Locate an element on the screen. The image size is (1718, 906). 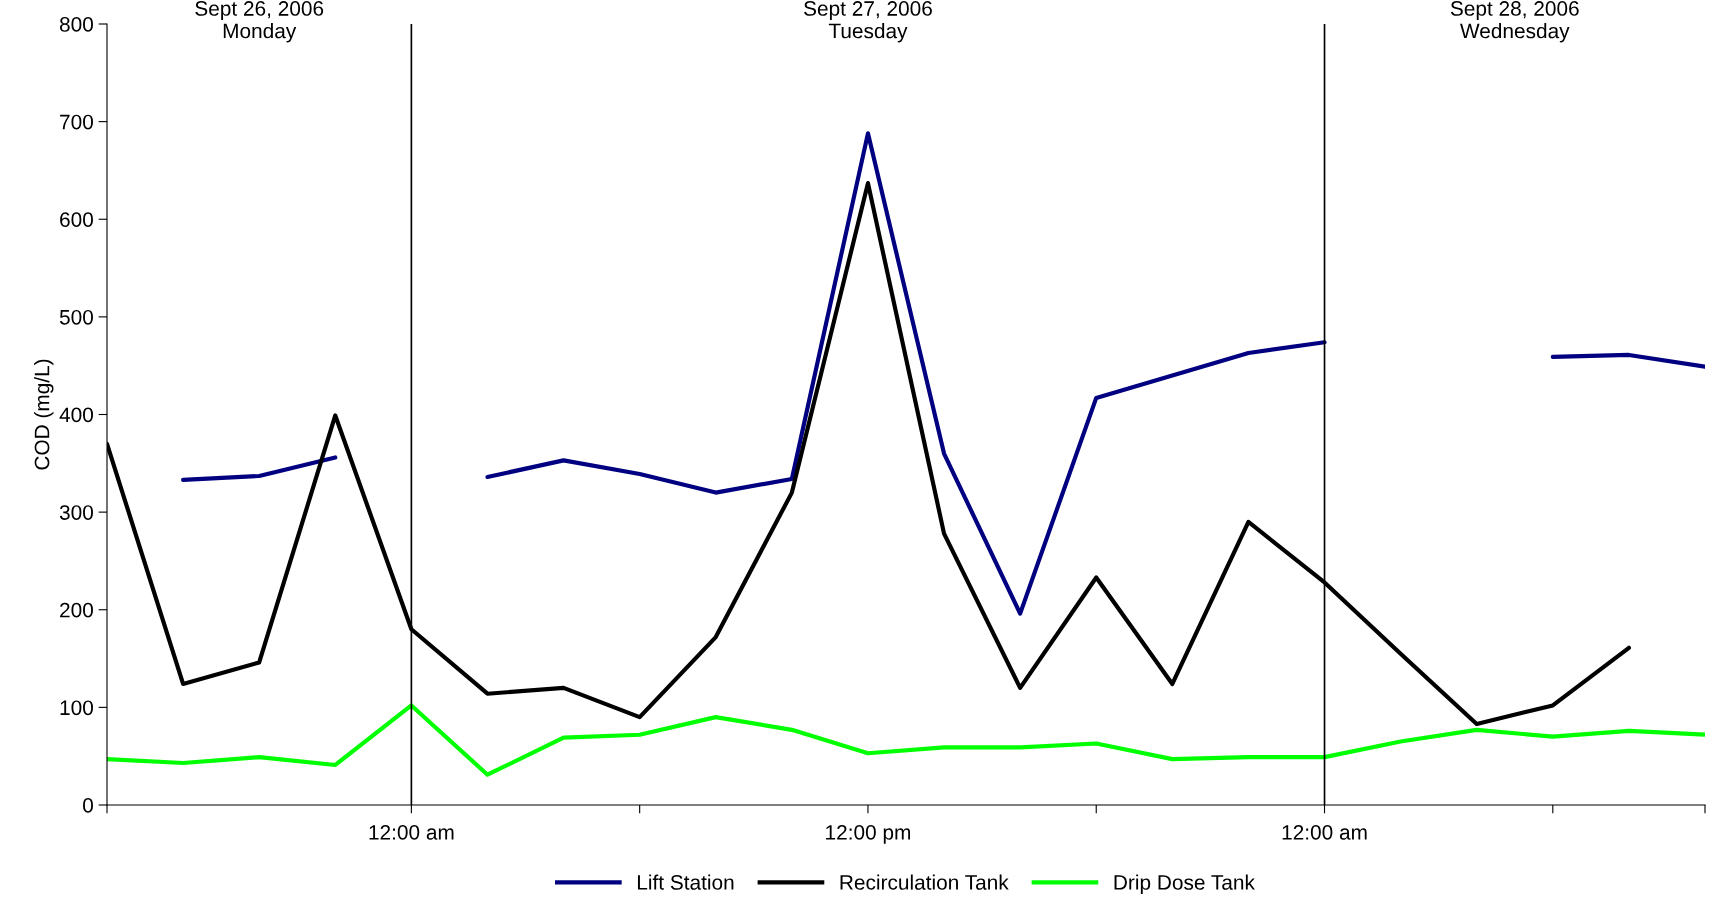
legend-label: Drip Dose Tank is located at coordinates (1184, 884).